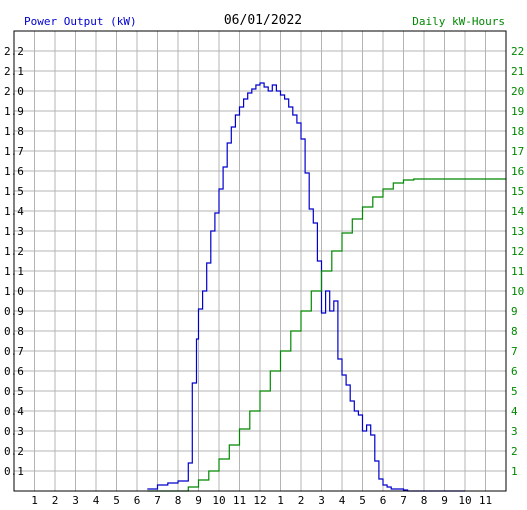  I want to click on y2-tick-label: 12, so click(517, 251).